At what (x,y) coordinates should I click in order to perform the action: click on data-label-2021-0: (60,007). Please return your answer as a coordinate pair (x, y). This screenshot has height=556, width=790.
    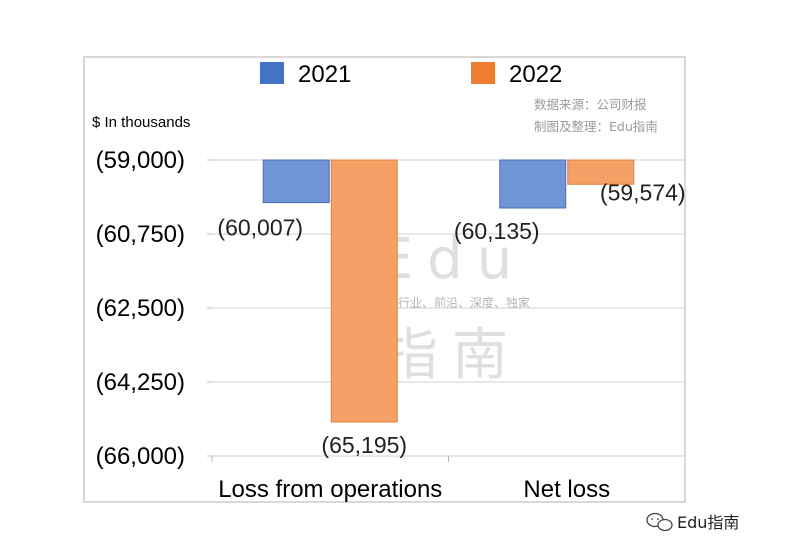
    Looking at the image, I should click on (260, 228).